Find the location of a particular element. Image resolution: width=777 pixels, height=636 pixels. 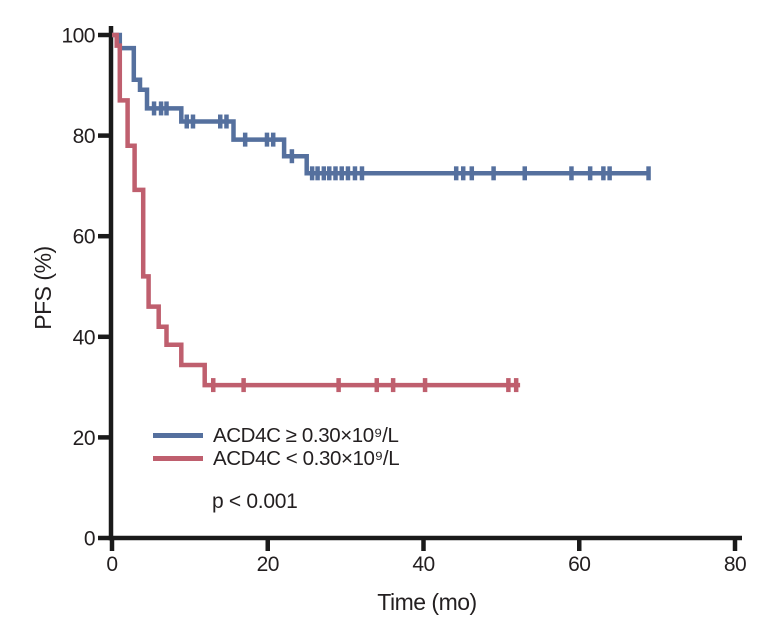

legend-swatch-high-icon is located at coordinates (178, 435).